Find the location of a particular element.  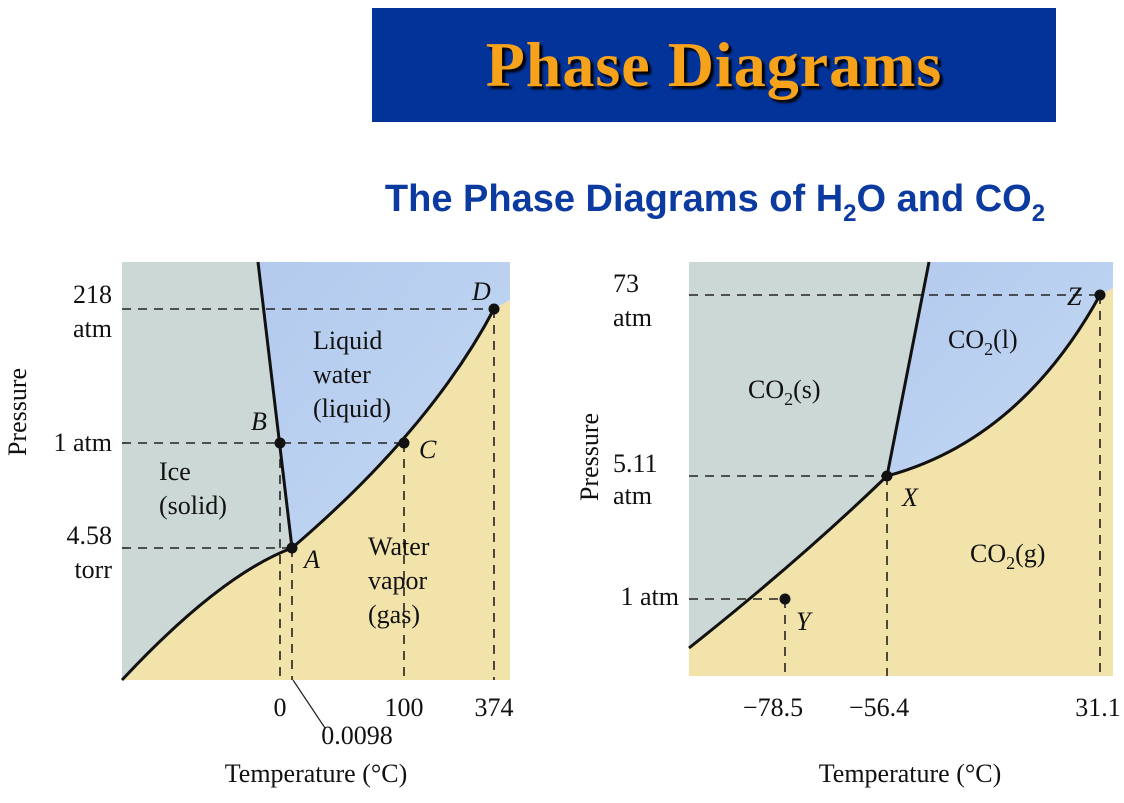

water-solid-region is located at coordinates (207, 471).